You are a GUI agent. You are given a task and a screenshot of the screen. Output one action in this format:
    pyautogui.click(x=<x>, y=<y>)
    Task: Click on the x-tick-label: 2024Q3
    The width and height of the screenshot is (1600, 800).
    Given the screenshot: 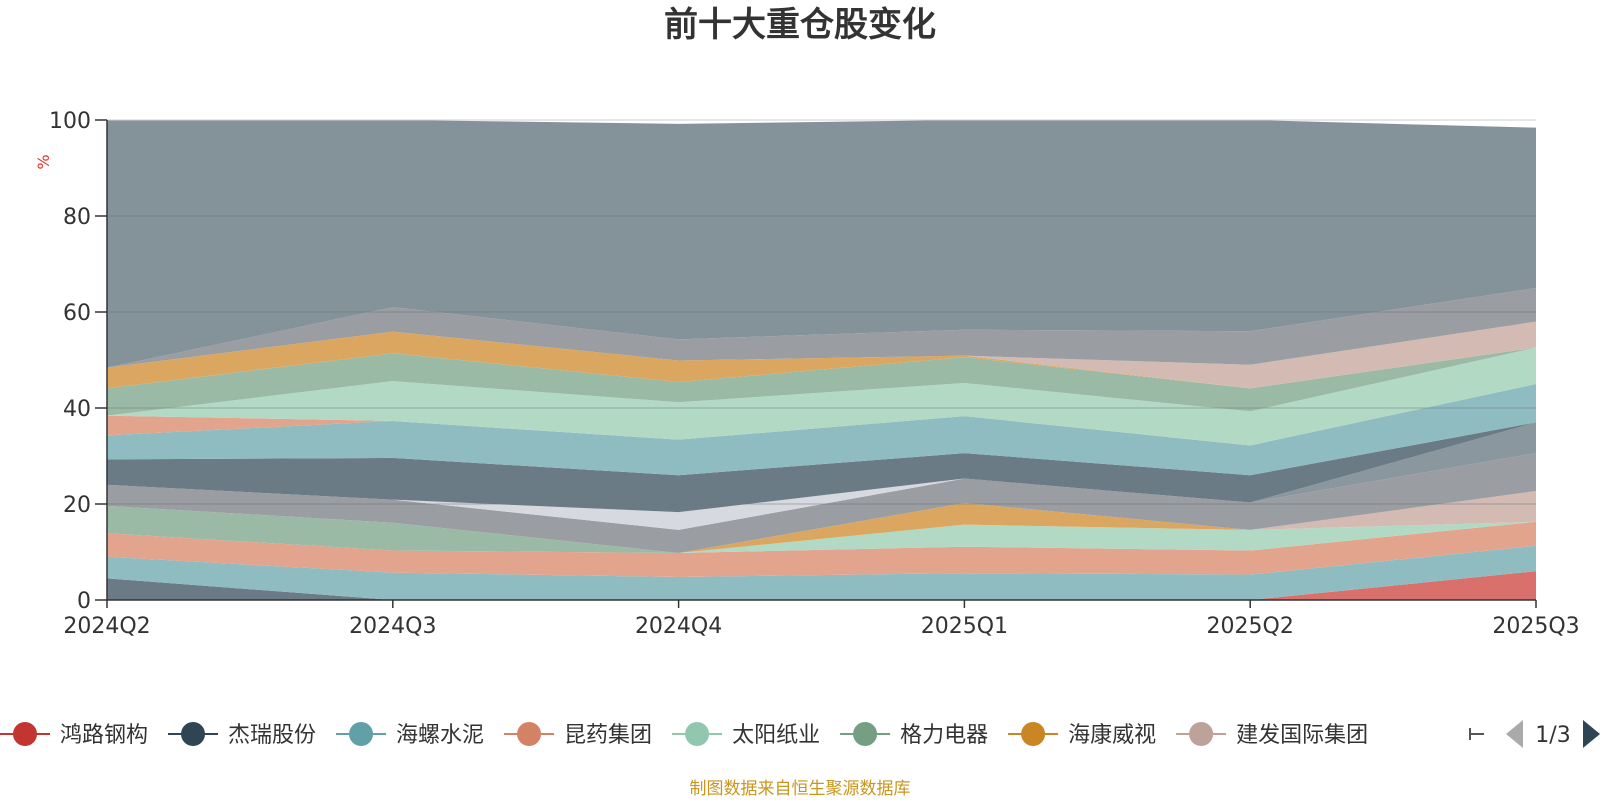 What is the action you would take?
    pyautogui.click(x=392, y=626)
    